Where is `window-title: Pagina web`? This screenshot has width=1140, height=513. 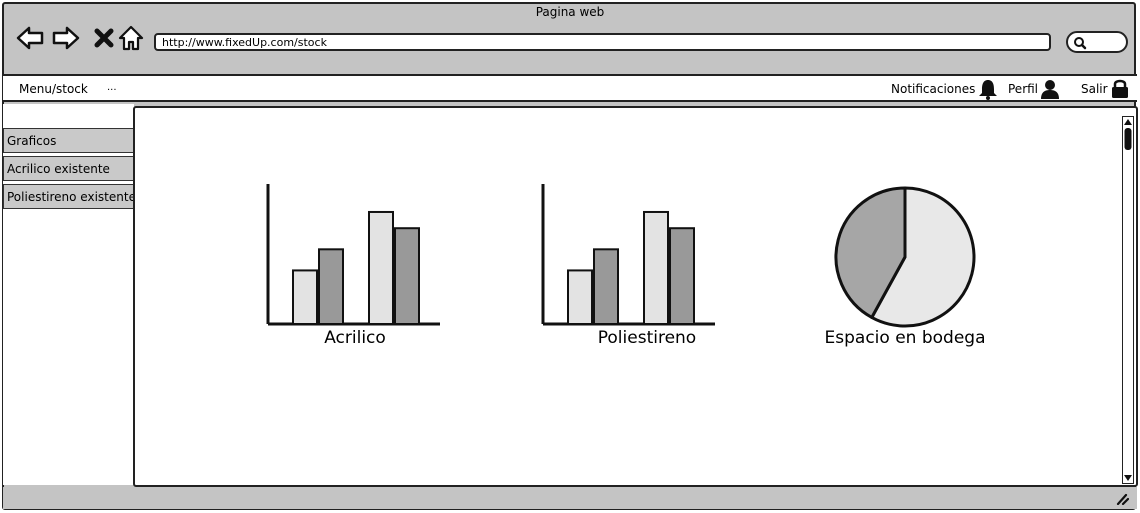 window-title: Pagina web is located at coordinates (570, 12).